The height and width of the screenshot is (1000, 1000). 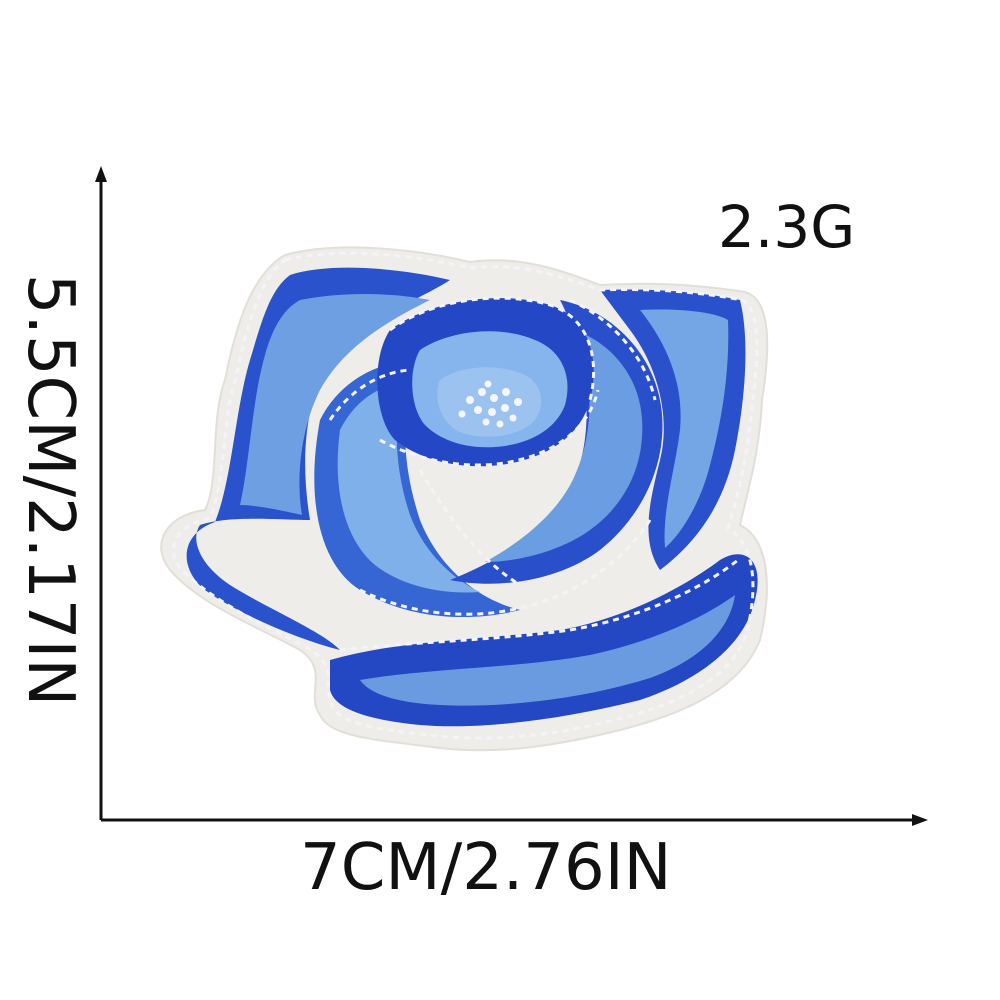 What do you see at coordinates (787, 227) in the screenshot?
I see `weight-label: 2.3G` at bounding box center [787, 227].